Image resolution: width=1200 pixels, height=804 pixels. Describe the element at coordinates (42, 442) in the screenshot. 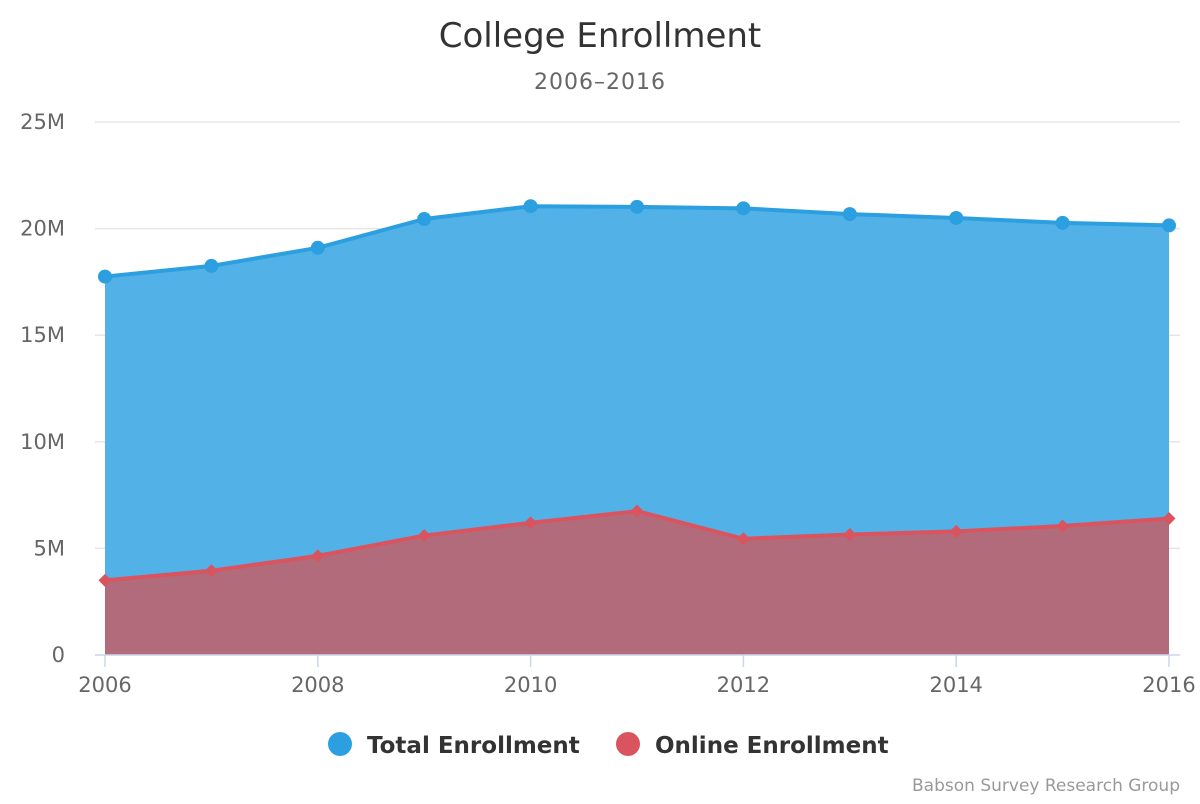

I see `y-tick-label: 10M` at that location.